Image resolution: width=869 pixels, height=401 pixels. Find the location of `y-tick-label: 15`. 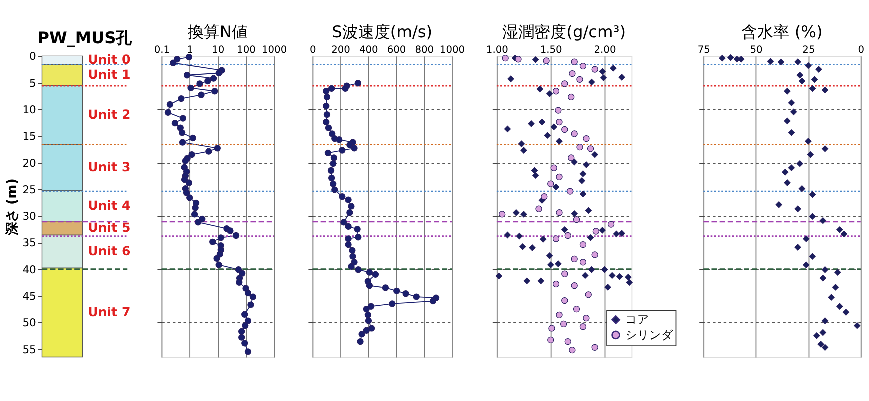

y-tick-label: 15 is located at coordinates (29, 137).